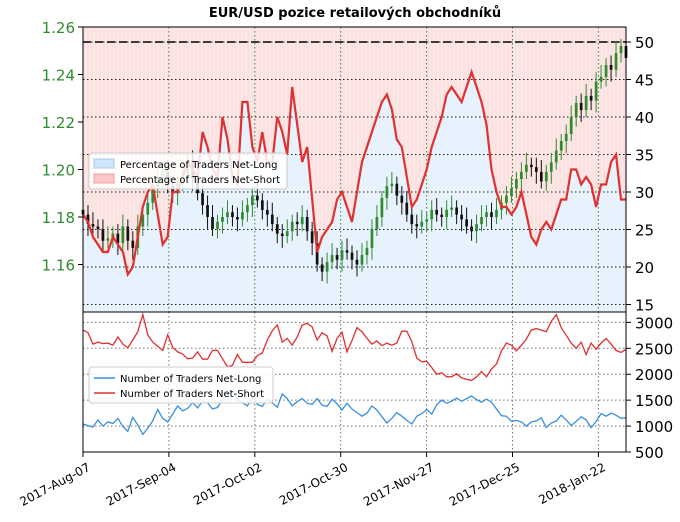  What do you see at coordinates (649, 453) in the screenshot?
I see `bottom-right-axis-tick-label: 500` at bounding box center [649, 453].